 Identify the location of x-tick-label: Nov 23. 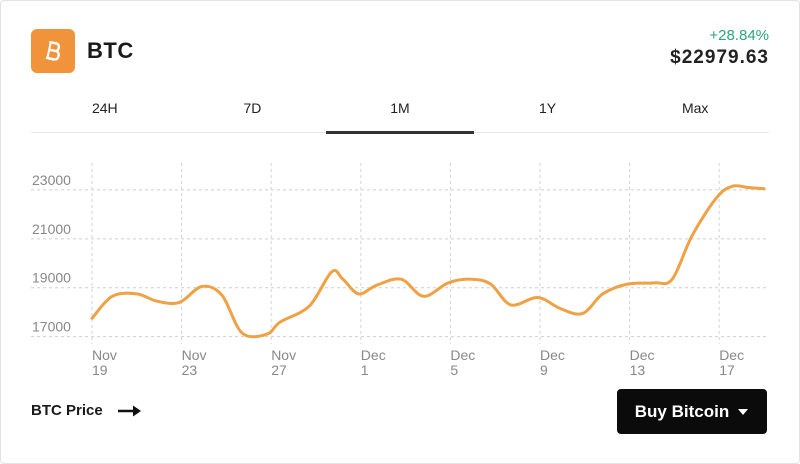
(194, 362).